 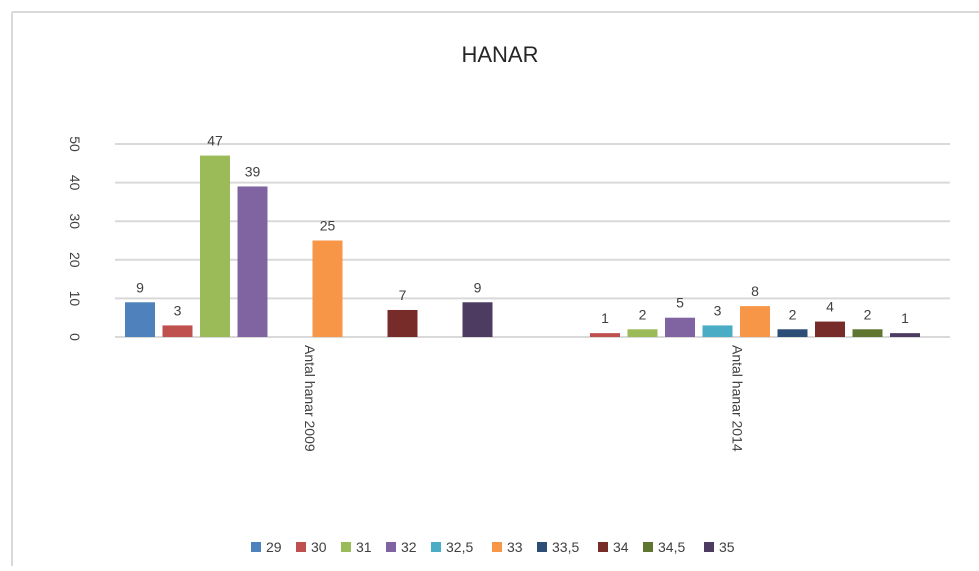 What do you see at coordinates (215, 141) in the screenshot?
I see `data-label: 47` at bounding box center [215, 141].